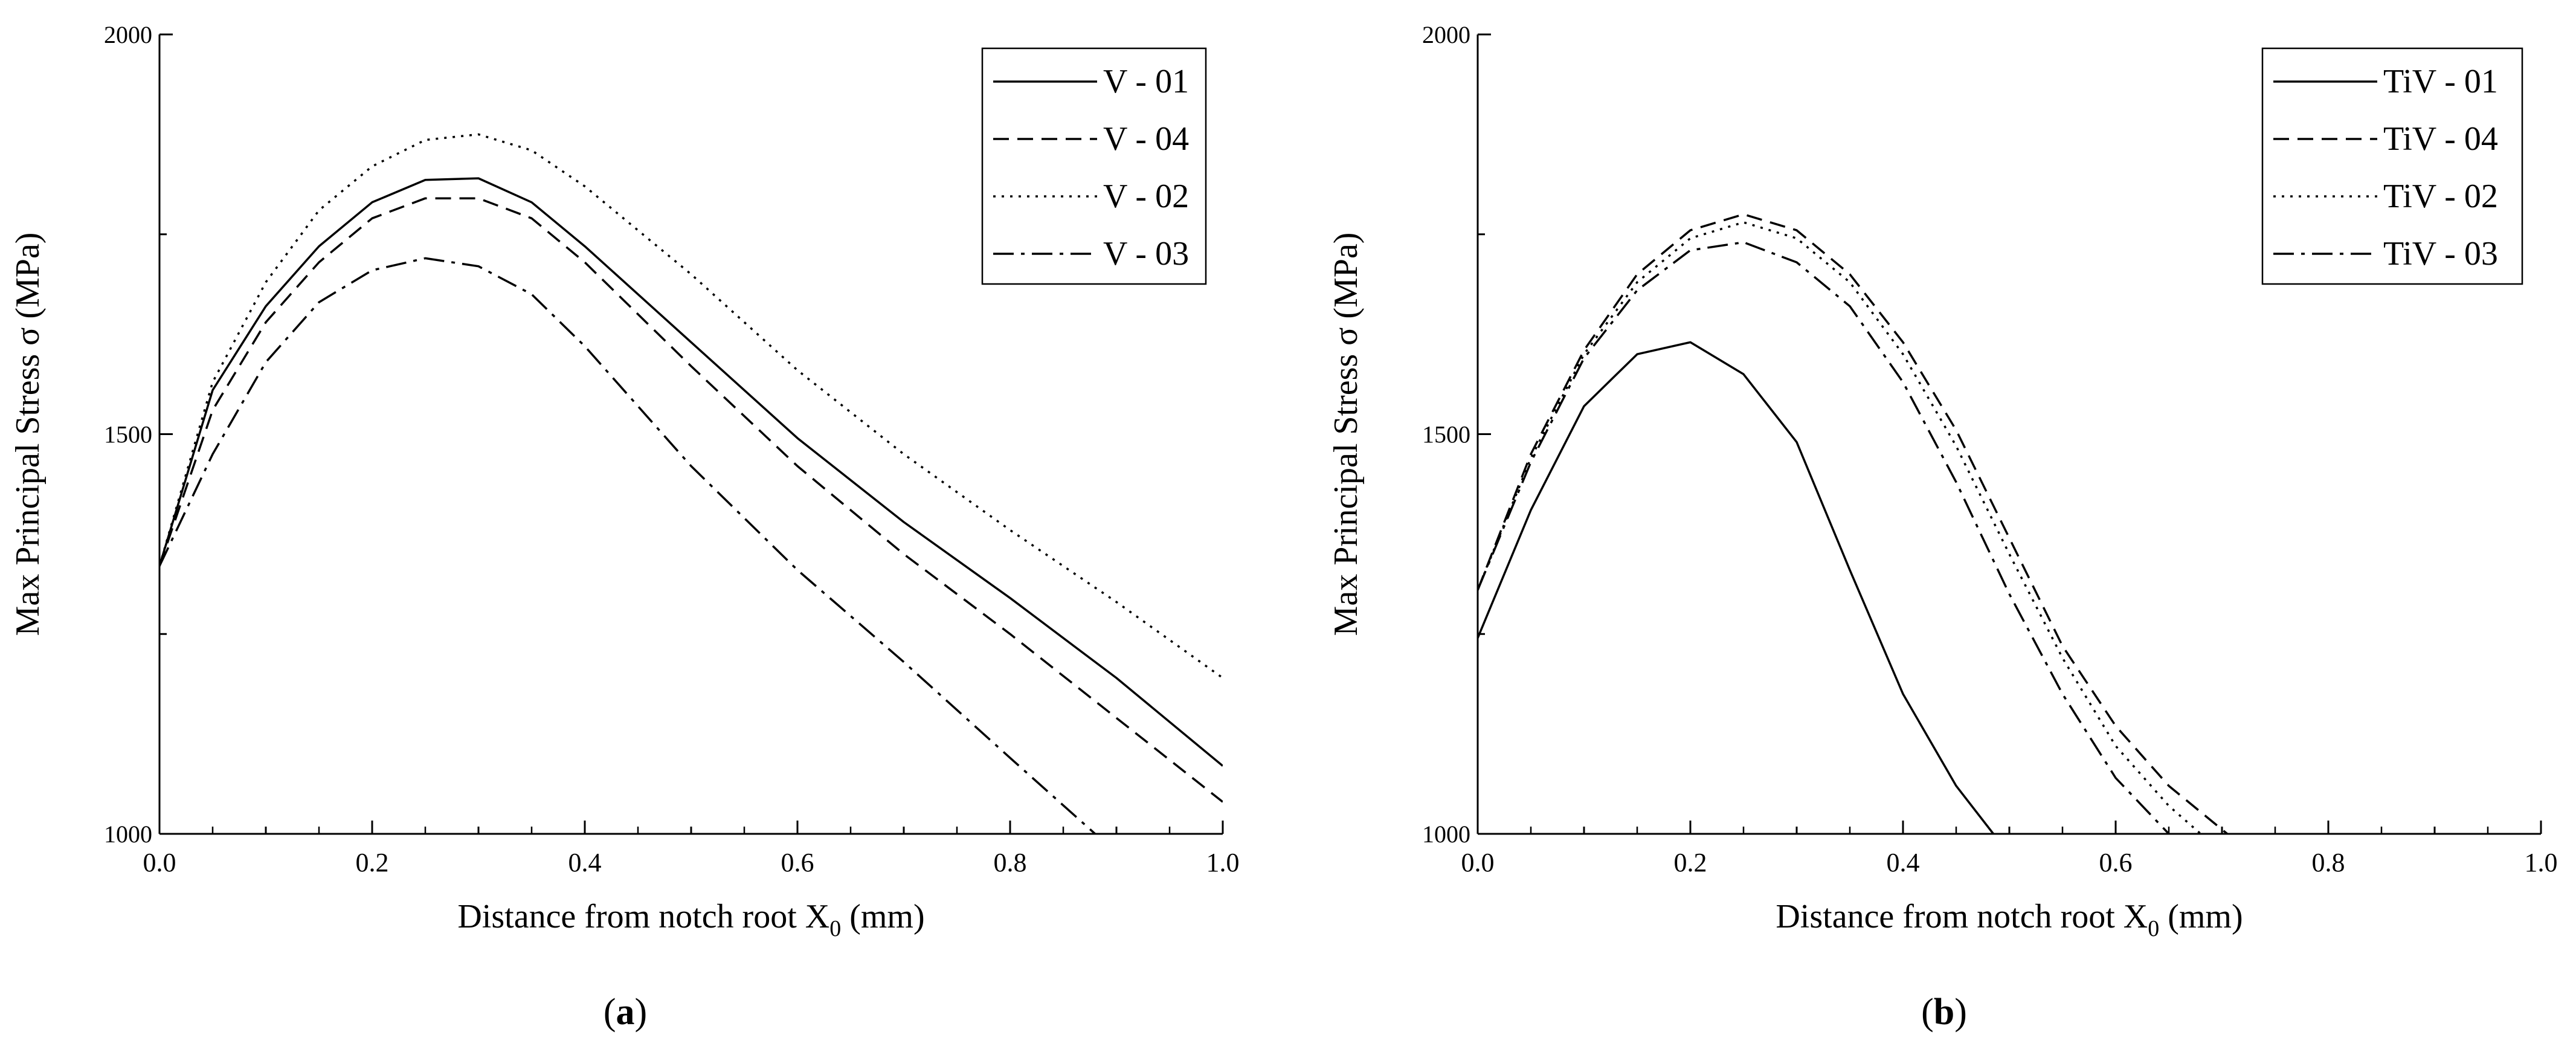  Describe the element at coordinates (2440, 254) in the screenshot. I see `legend-label: TiV - 03` at that location.